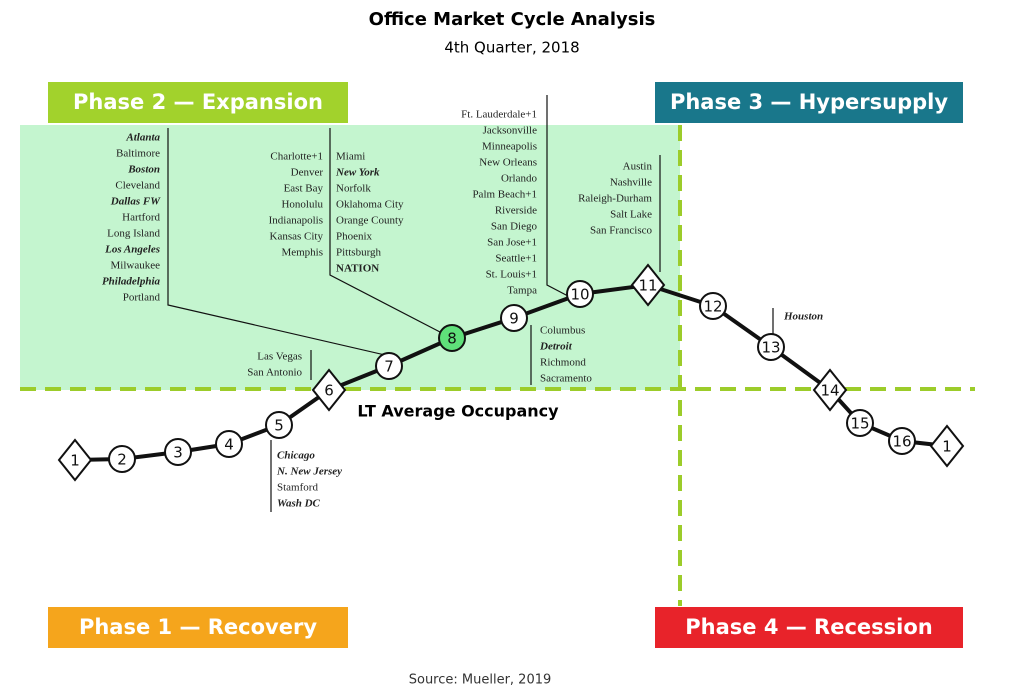 This screenshot has width=1024, height=692. Describe the element at coordinates (143, 170) in the screenshot. I see `city-label: Boston` at that location.